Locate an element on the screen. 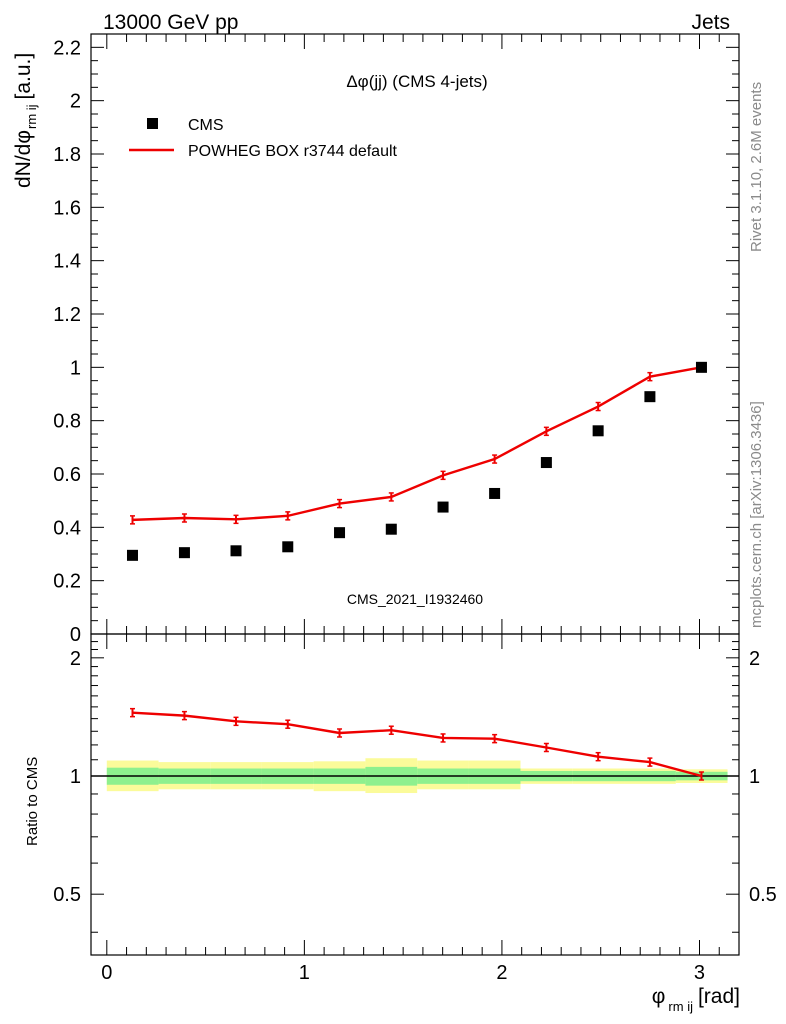 This screenshot has height=1024, width=786. y-tick-label: 0 is located at coordinates (75, 635).